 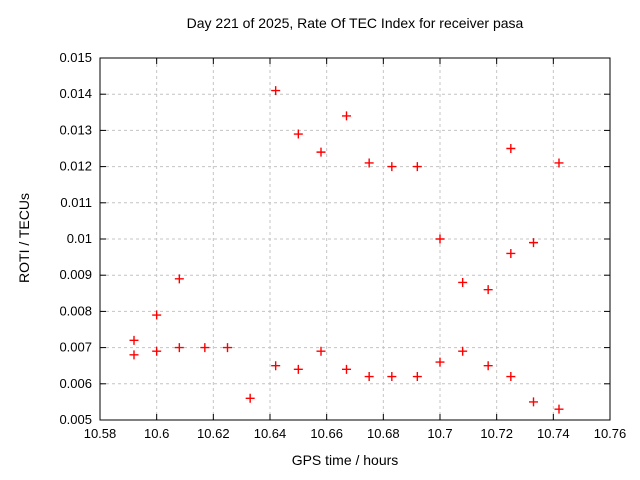 What do you see at coordinates (326, 433) in the screenshot?
I see `x-tick-label: 10.66` at bounding box center [326, 433].